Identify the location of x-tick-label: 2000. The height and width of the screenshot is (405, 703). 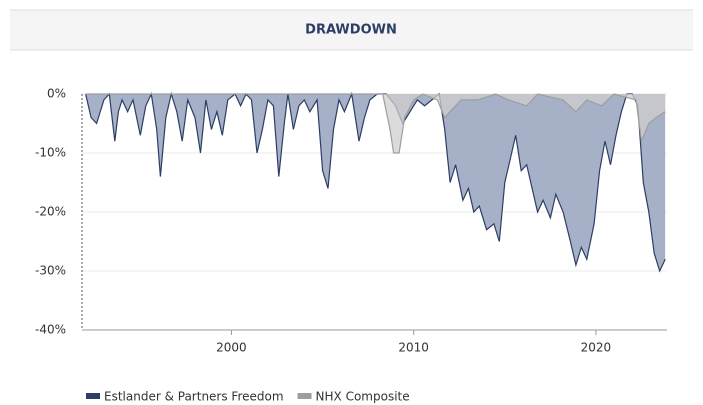
(231, 348).